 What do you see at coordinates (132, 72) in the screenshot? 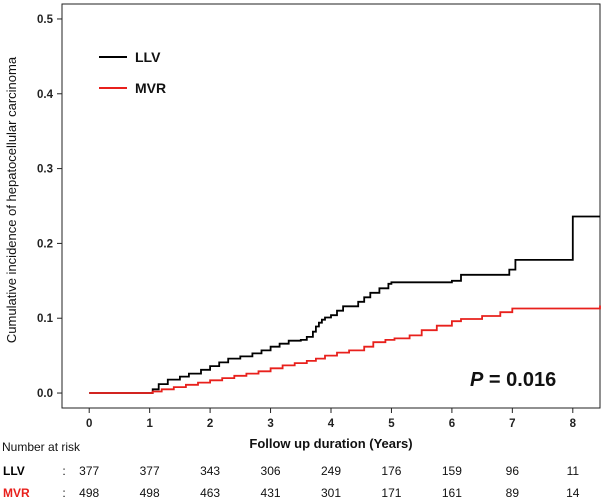
I see `legend: LLV MVR` at bounding box center [132, 72].